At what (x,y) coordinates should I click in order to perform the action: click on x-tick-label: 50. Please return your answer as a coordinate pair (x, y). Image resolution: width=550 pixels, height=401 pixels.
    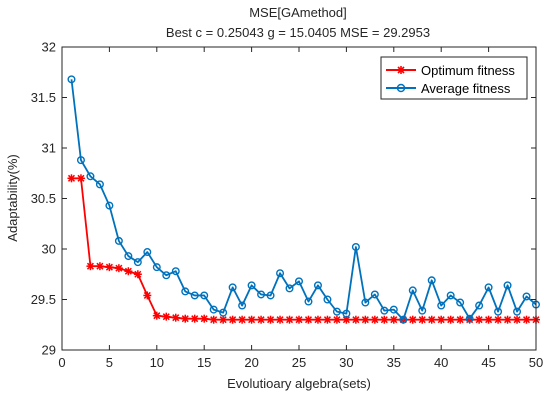
    Looking at the image, I should click on (536, 362).